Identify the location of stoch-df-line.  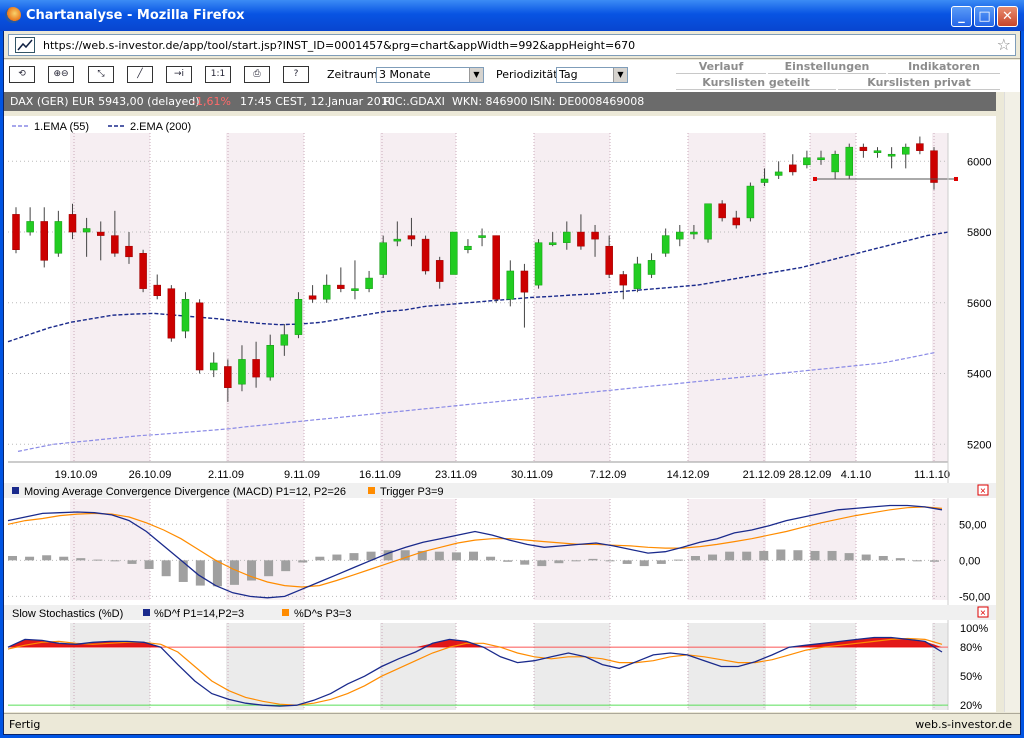
(475, 671).